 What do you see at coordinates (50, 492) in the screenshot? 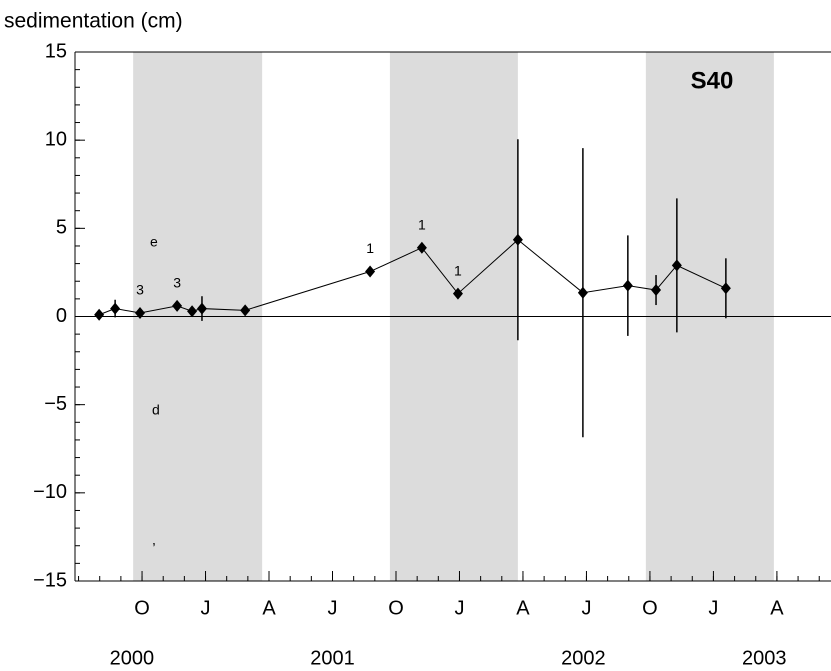
I see `y-tick-label: −10` at bounding box center [50, 492].